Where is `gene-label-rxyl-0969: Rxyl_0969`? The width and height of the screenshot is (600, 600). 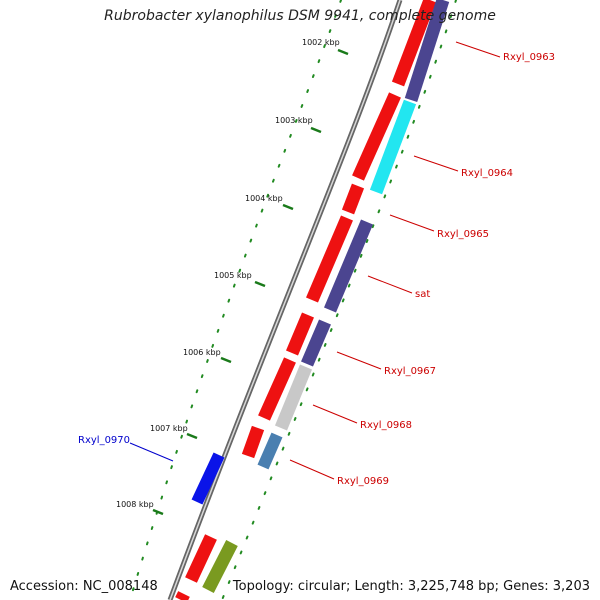
gene-label-rxyl-0969: Rxyl_0969 is located at coordinates (363, 481).